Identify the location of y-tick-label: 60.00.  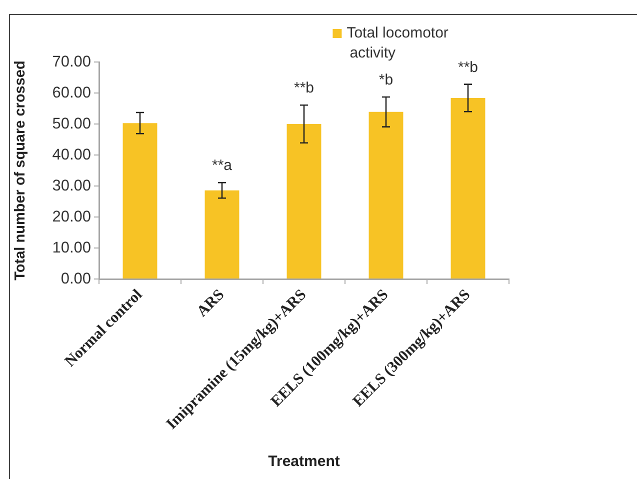
(72, 93).